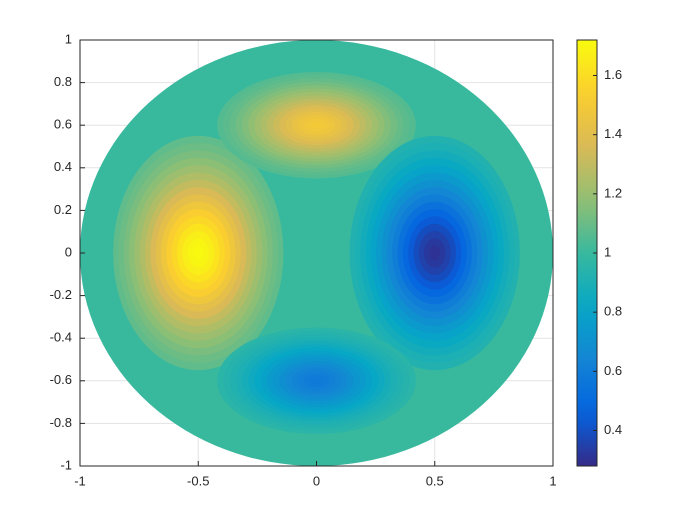 This screenshot has height=525, width=700. Describe the element at coordinates (198, 480) in the screenshot. I see `x-tick-label: -0.5` at that location.